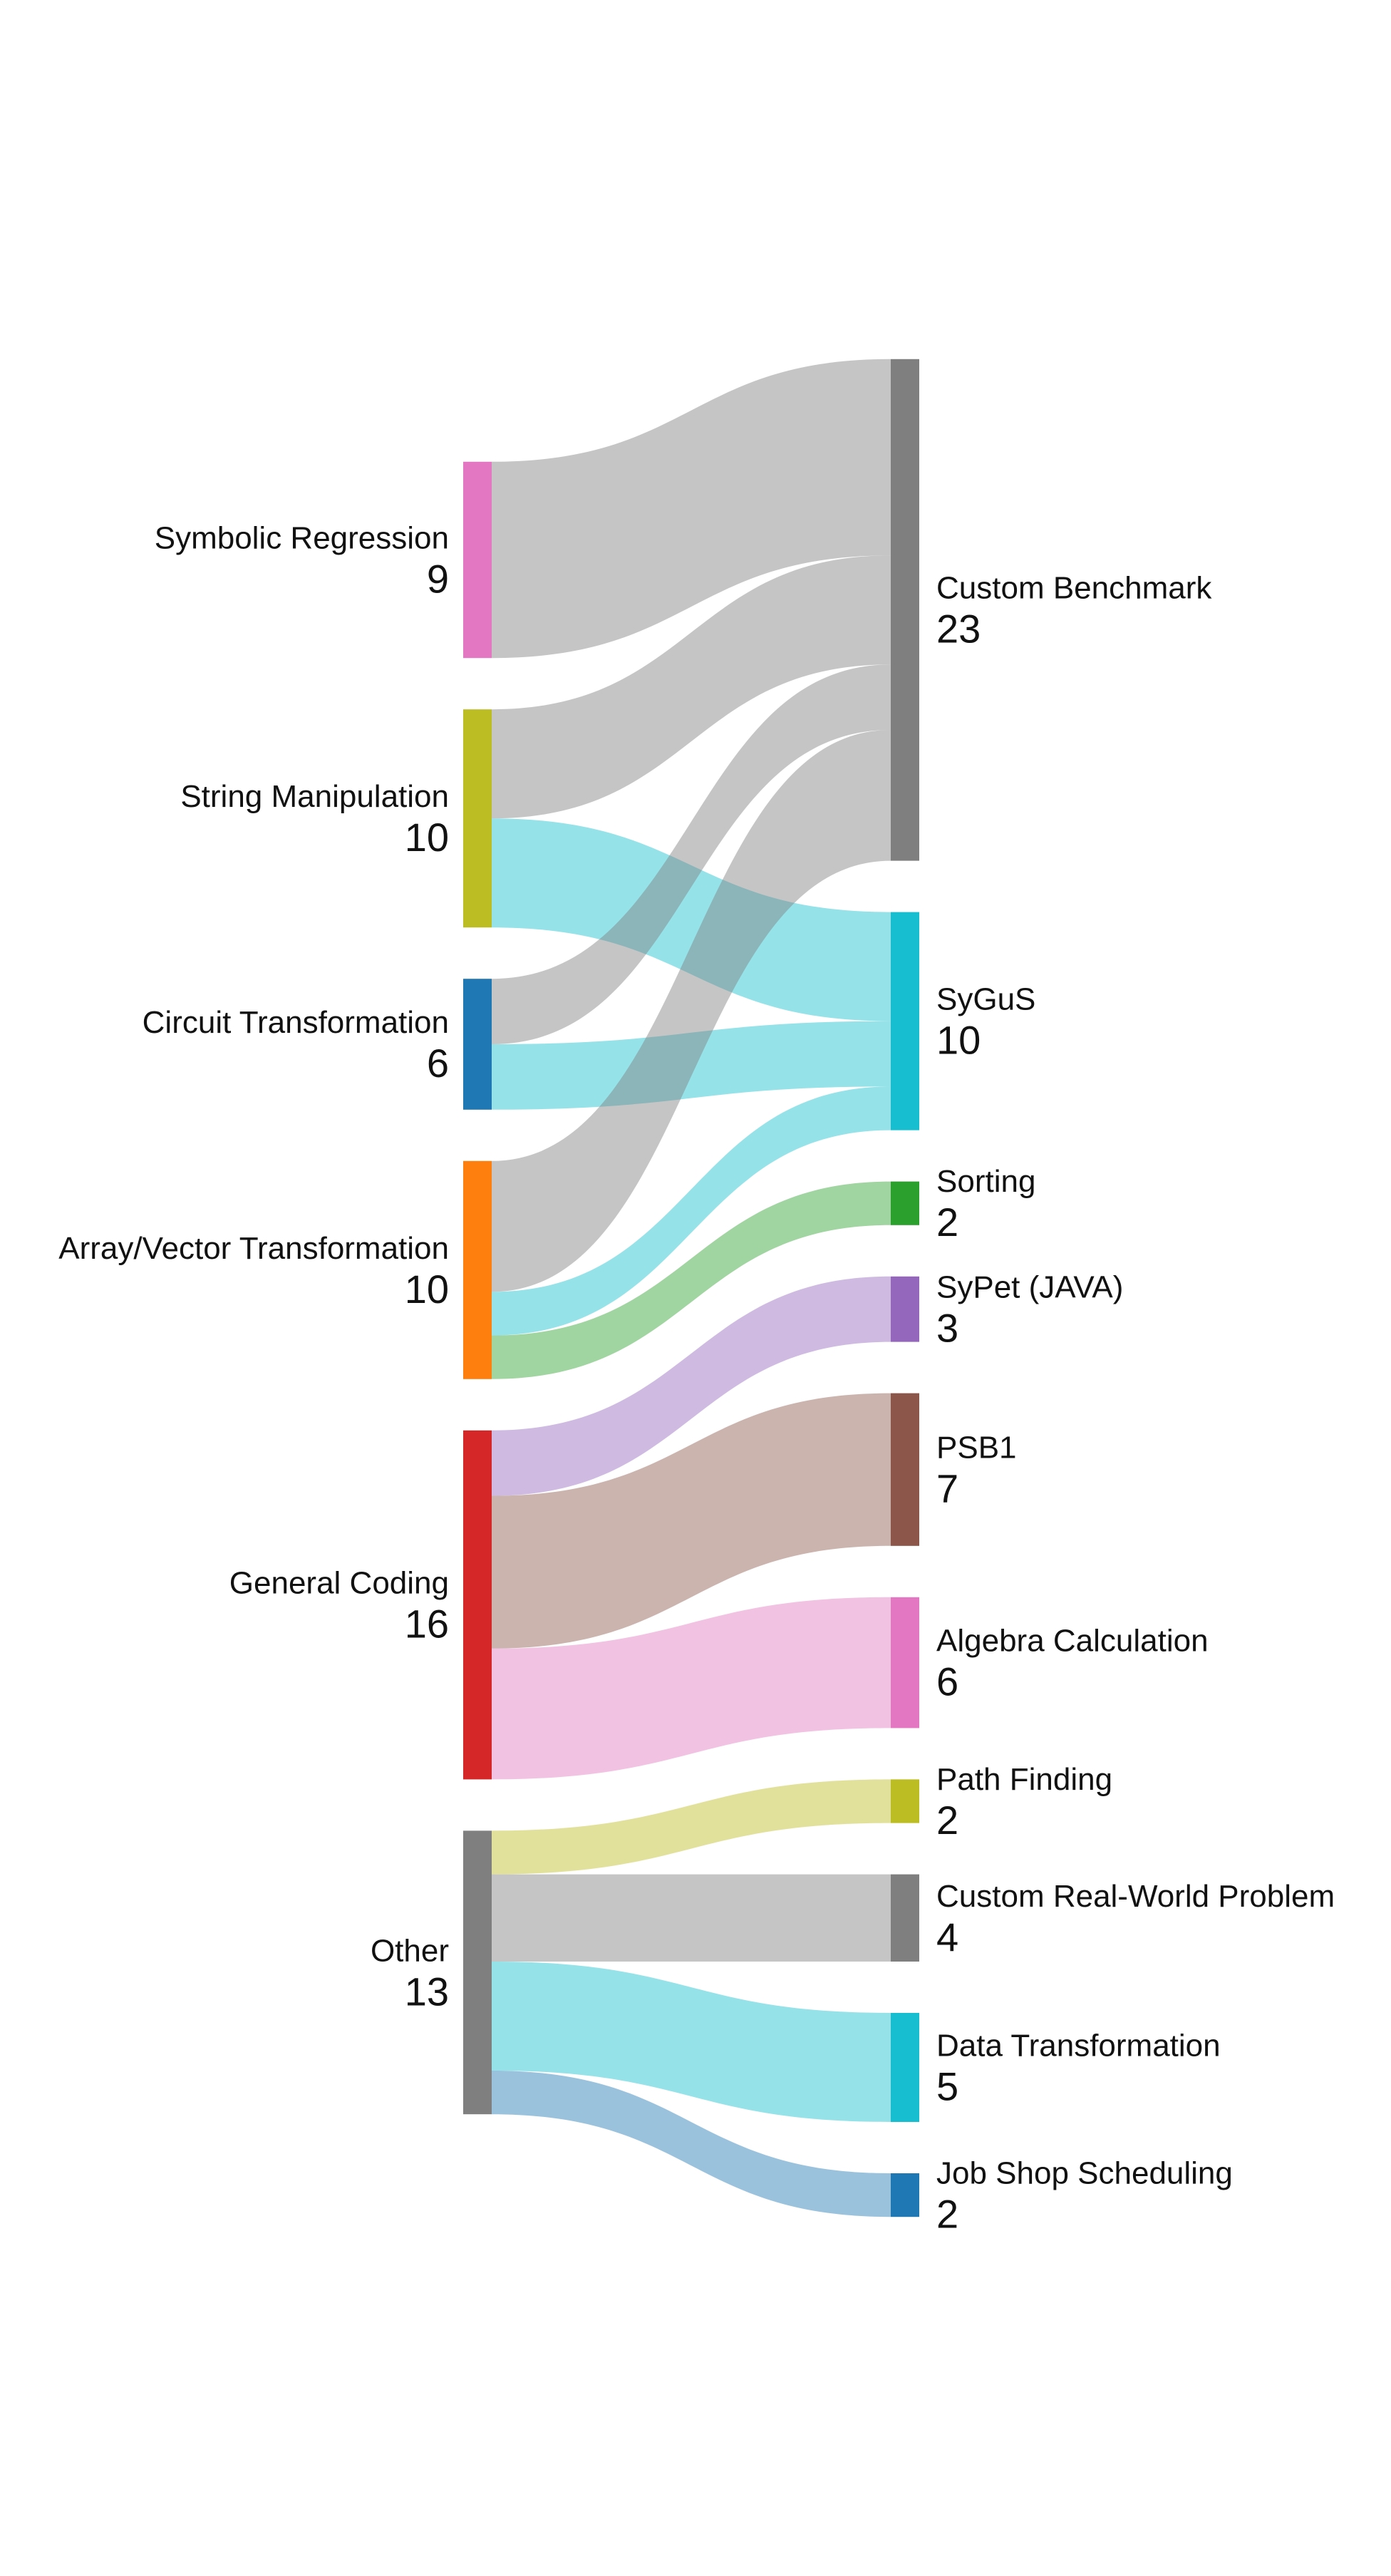 The image size is (1391, 2576). Describe the element at coordinates (691, 509) in the screenshot. I see `link-symbolic_regression-to-custom_benchmark` at that location.